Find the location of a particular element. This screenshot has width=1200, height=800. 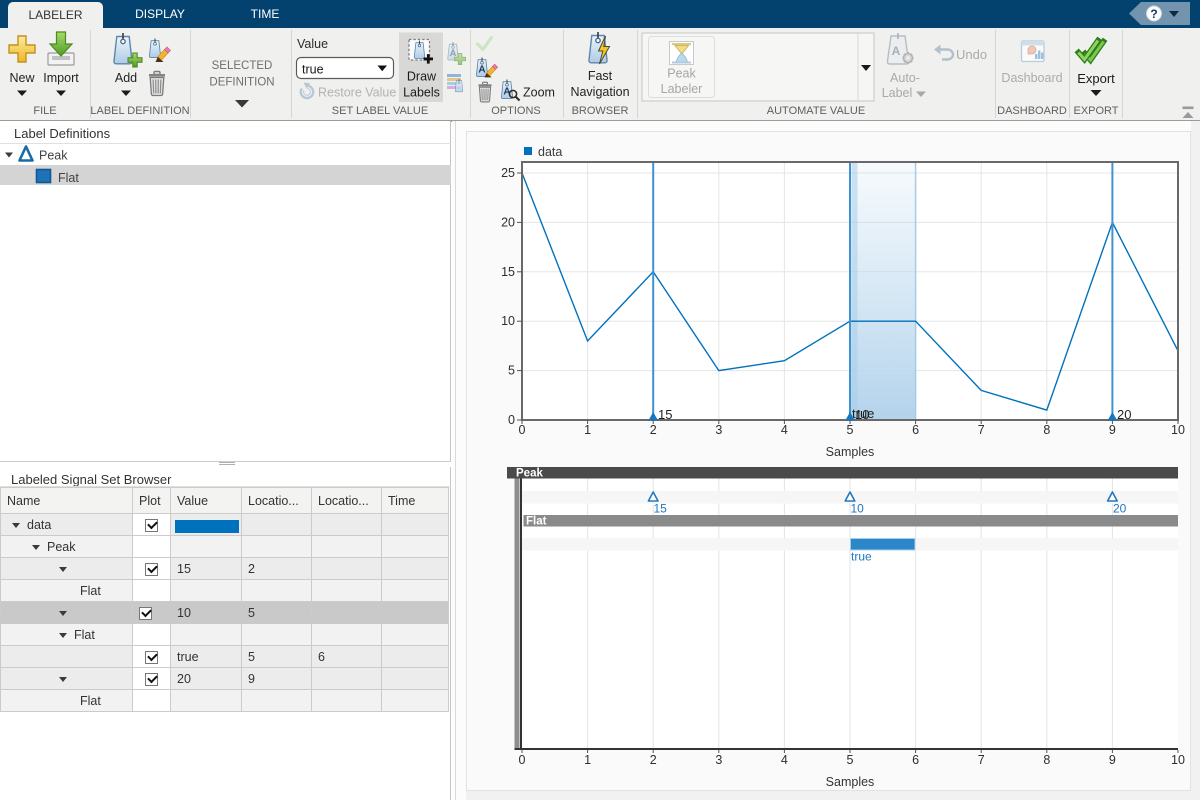

svg-text: Auto- is located at coordinates (905, 78).